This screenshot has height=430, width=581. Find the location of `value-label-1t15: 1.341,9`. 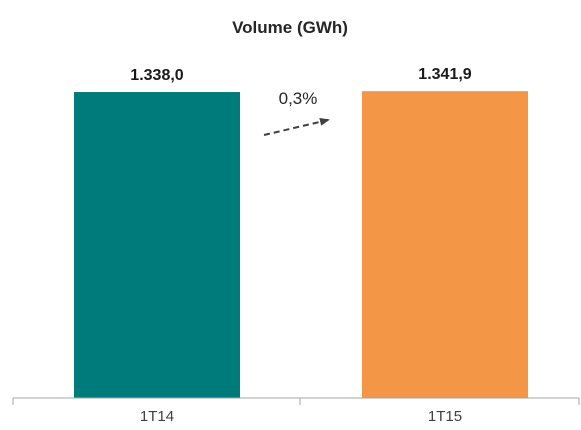

value-label-1t15: 1.341,9 is located at coordinates (444, 74).